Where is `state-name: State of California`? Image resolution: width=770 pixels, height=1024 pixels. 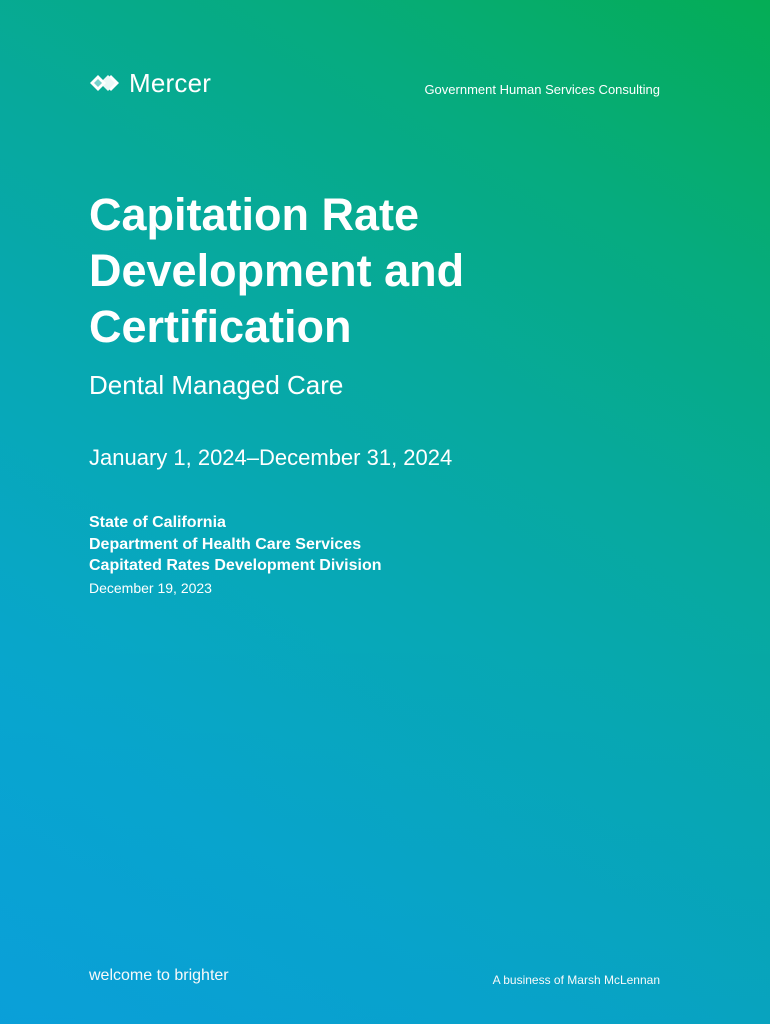 state-name: State of California is located at coordinates (157, 522).